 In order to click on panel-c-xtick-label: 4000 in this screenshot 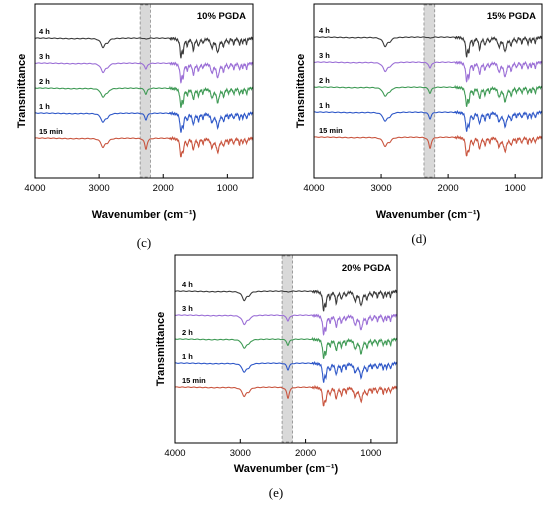, I will do `click(34, 188)`.